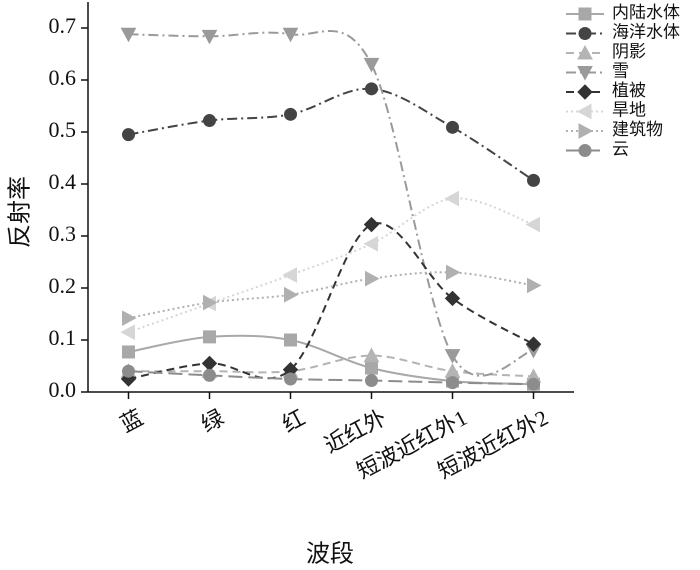  I want to click on x-tick-label: 蓝, so click(131, 421).